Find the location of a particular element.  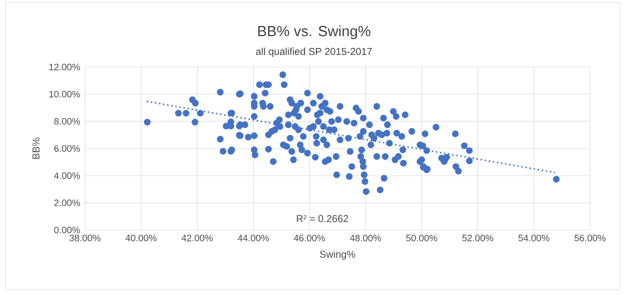

x-tick-label: 56.00% is located at coordinates (590, 238).